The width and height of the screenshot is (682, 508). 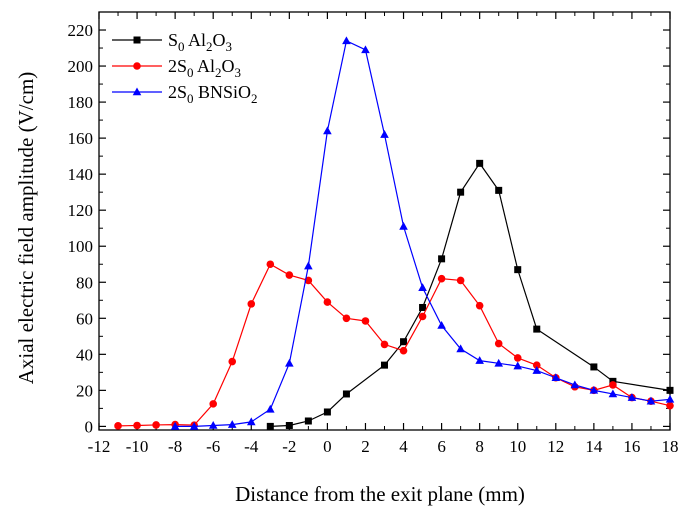 I want to click on x-tick-label: -4, so click(x=251, y=446).